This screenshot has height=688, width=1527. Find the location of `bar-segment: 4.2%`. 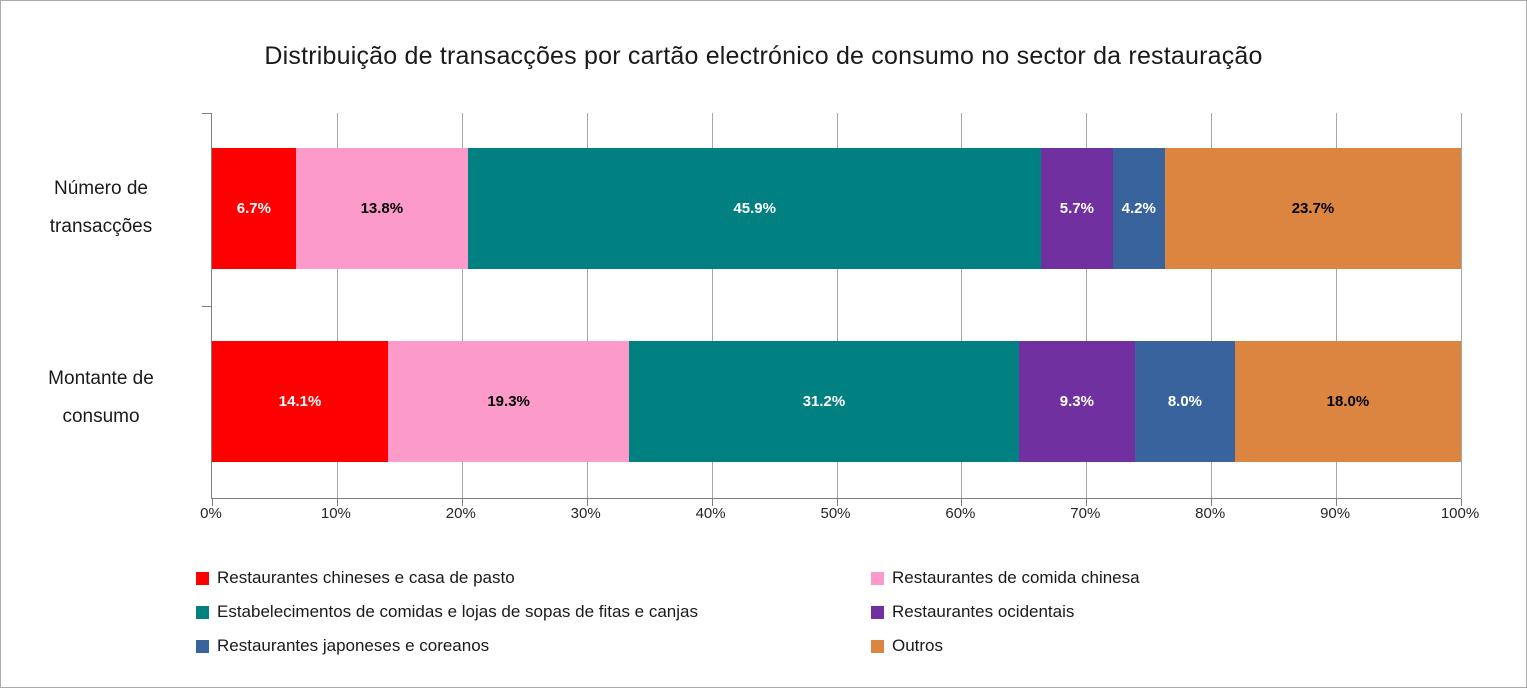

bar-segment: 4.2% is located at coordinates (1138, 208).